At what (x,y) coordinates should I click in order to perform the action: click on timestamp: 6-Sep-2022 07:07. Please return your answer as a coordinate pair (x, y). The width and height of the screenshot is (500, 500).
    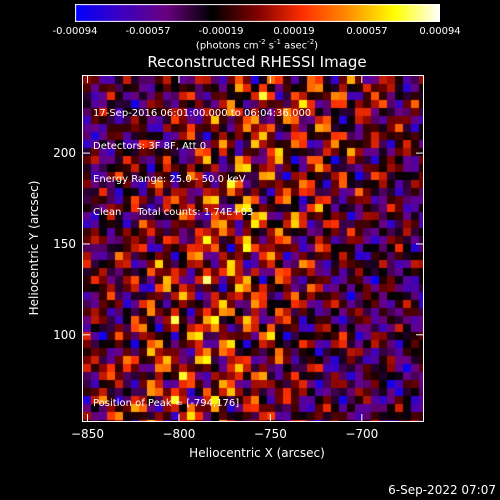
    Looking at the image, I should click on (442, 490).